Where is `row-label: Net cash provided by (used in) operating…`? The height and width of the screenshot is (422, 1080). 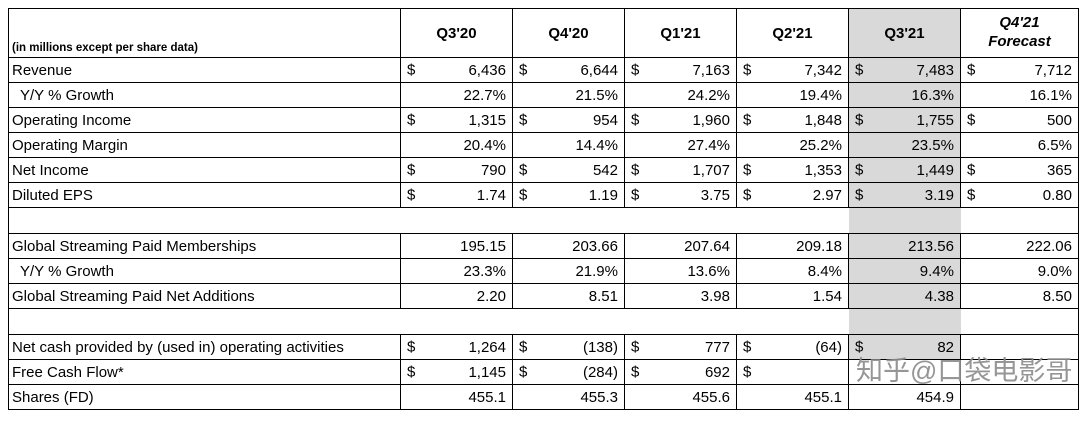
row-label: Net cash provided by (used in) operating… is located at coordinates (204, 347).